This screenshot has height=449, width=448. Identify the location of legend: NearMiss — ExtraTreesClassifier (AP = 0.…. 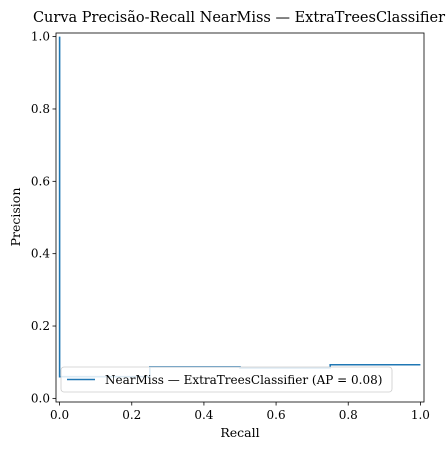
(226, 379).